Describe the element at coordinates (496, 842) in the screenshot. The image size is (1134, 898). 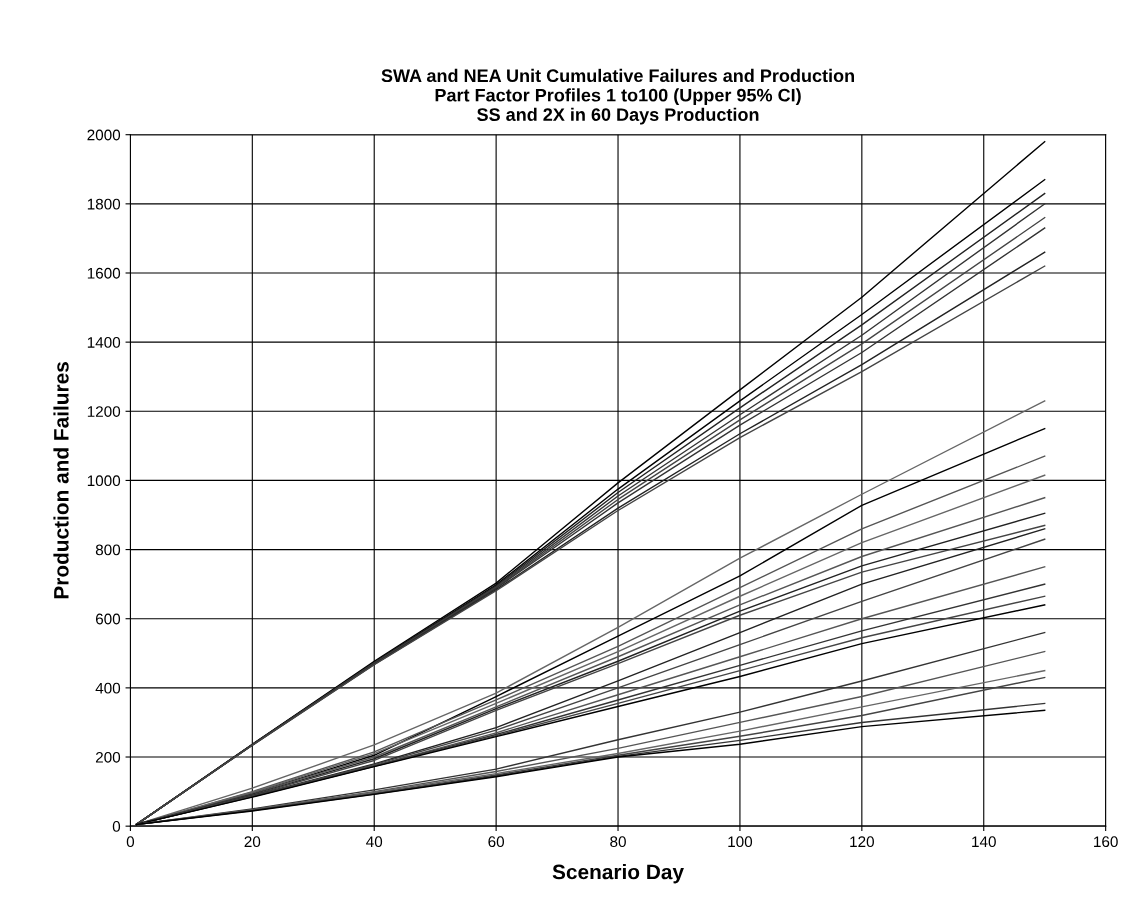
I see `x-tick-label: 60` at that location.